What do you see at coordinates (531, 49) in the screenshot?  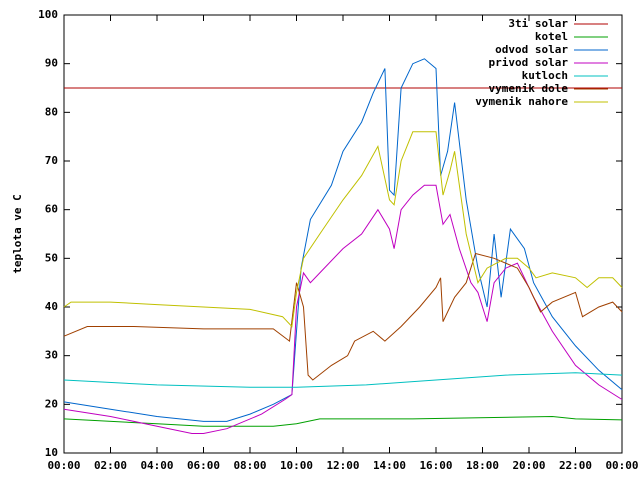 I see `legend-label: odvod solar` at bounding box center [531, 49].